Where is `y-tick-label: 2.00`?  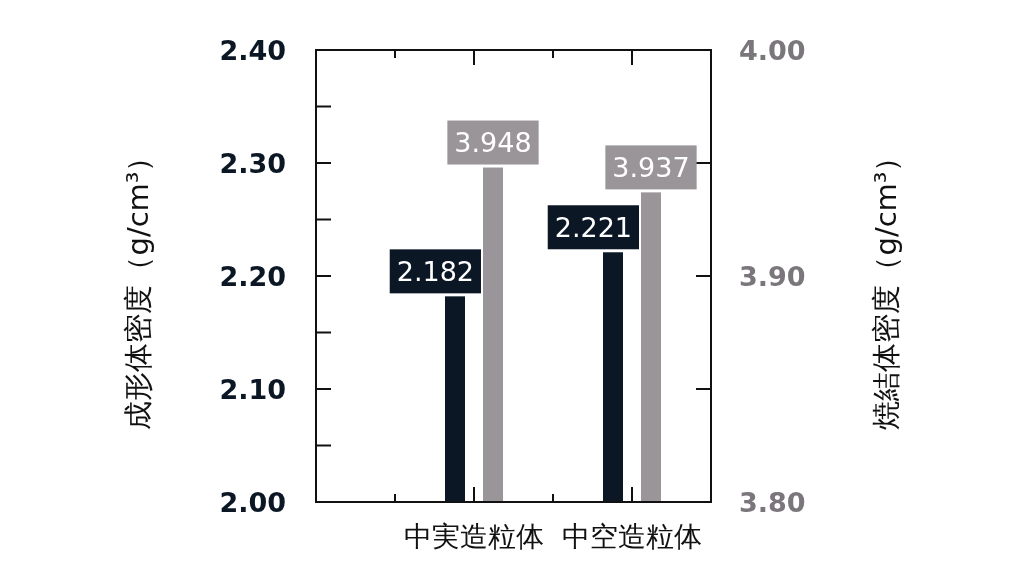
y-tick-label: 2.00 is located at coordinates (252, 502).